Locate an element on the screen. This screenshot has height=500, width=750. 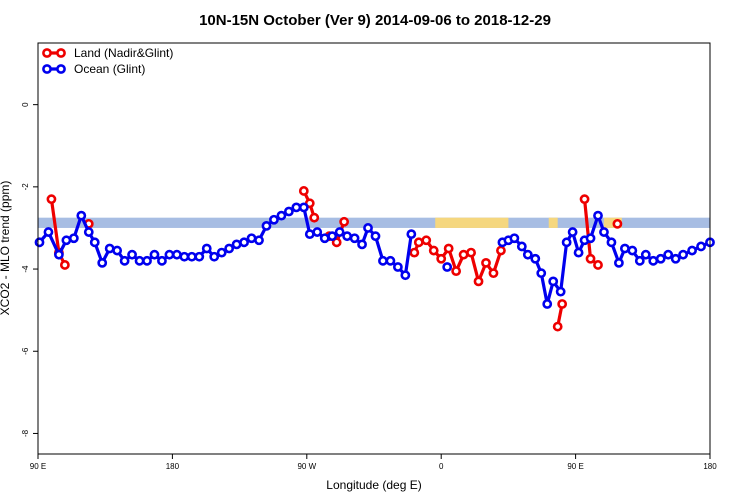
x-axis-title: Longitude (deg E) is located at coordinates (373, 485).